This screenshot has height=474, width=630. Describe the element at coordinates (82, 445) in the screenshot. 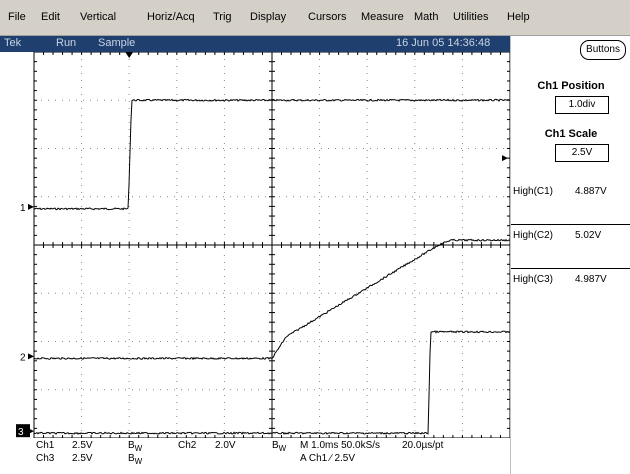

I see `ch1-scale: 2.5V` at that location.